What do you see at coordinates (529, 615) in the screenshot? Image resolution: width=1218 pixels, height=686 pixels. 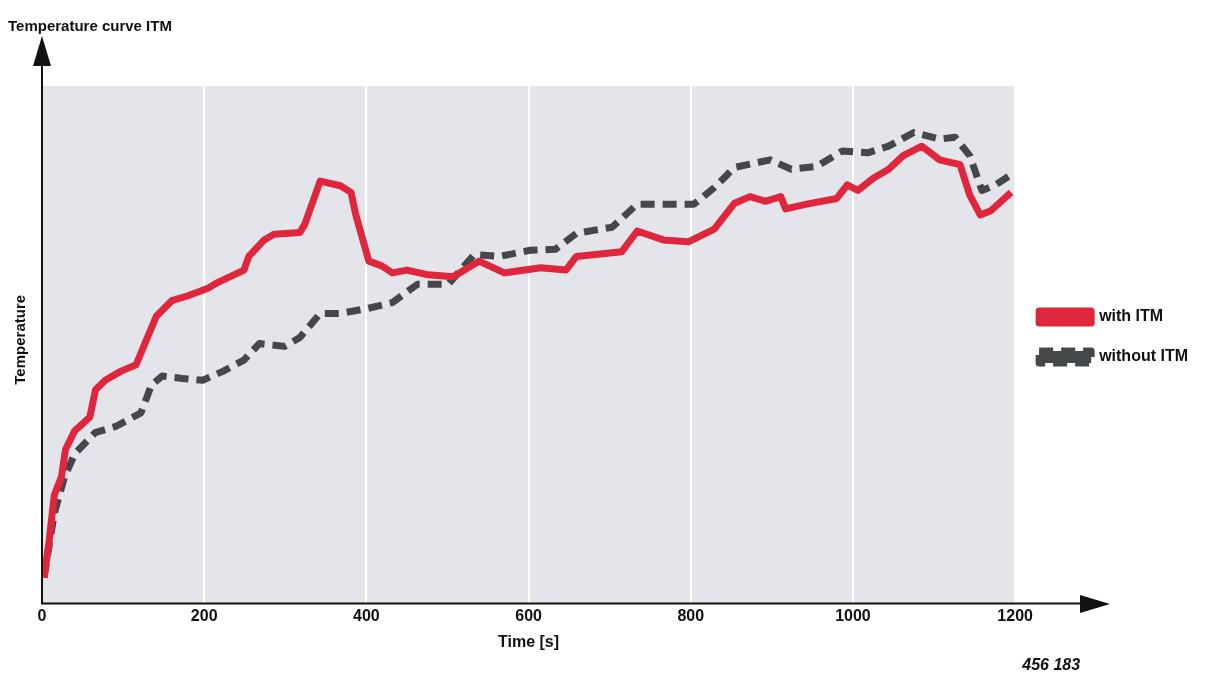 I see `x-tick-label: 600` at bounding box center [529, 615].